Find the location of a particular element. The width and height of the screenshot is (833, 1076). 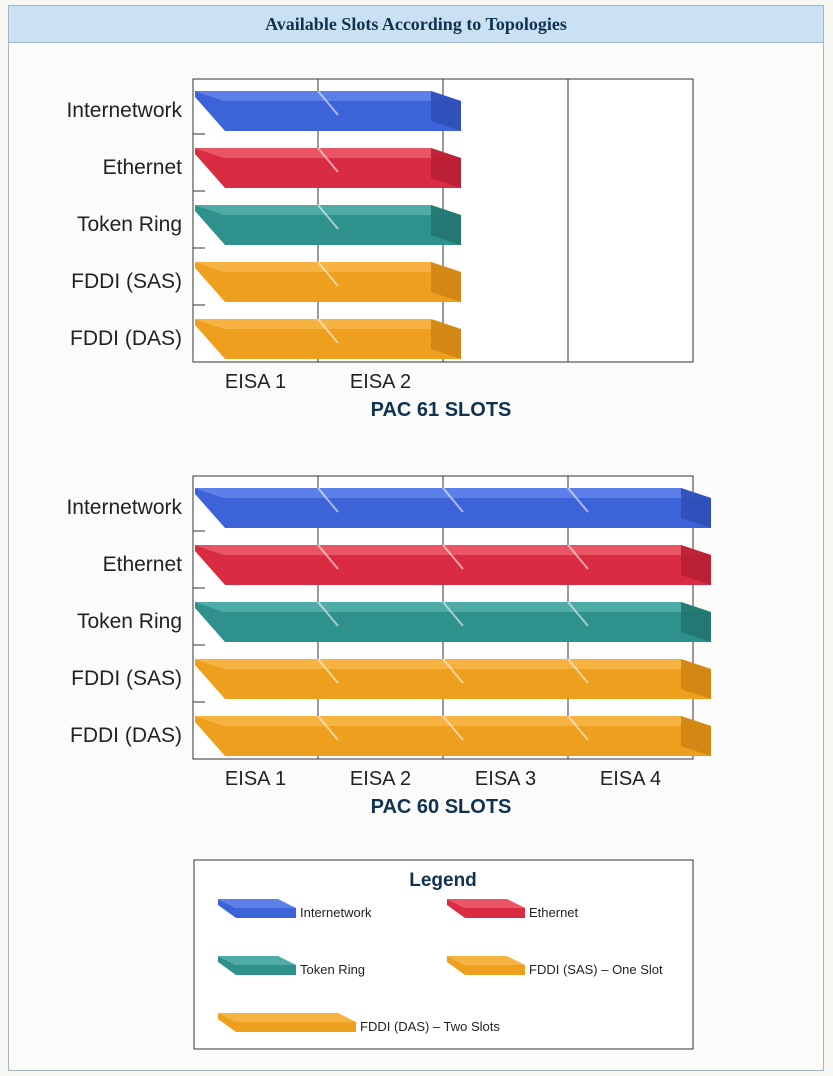

legend-label: Internetwork is located at coordinates (336, 912).